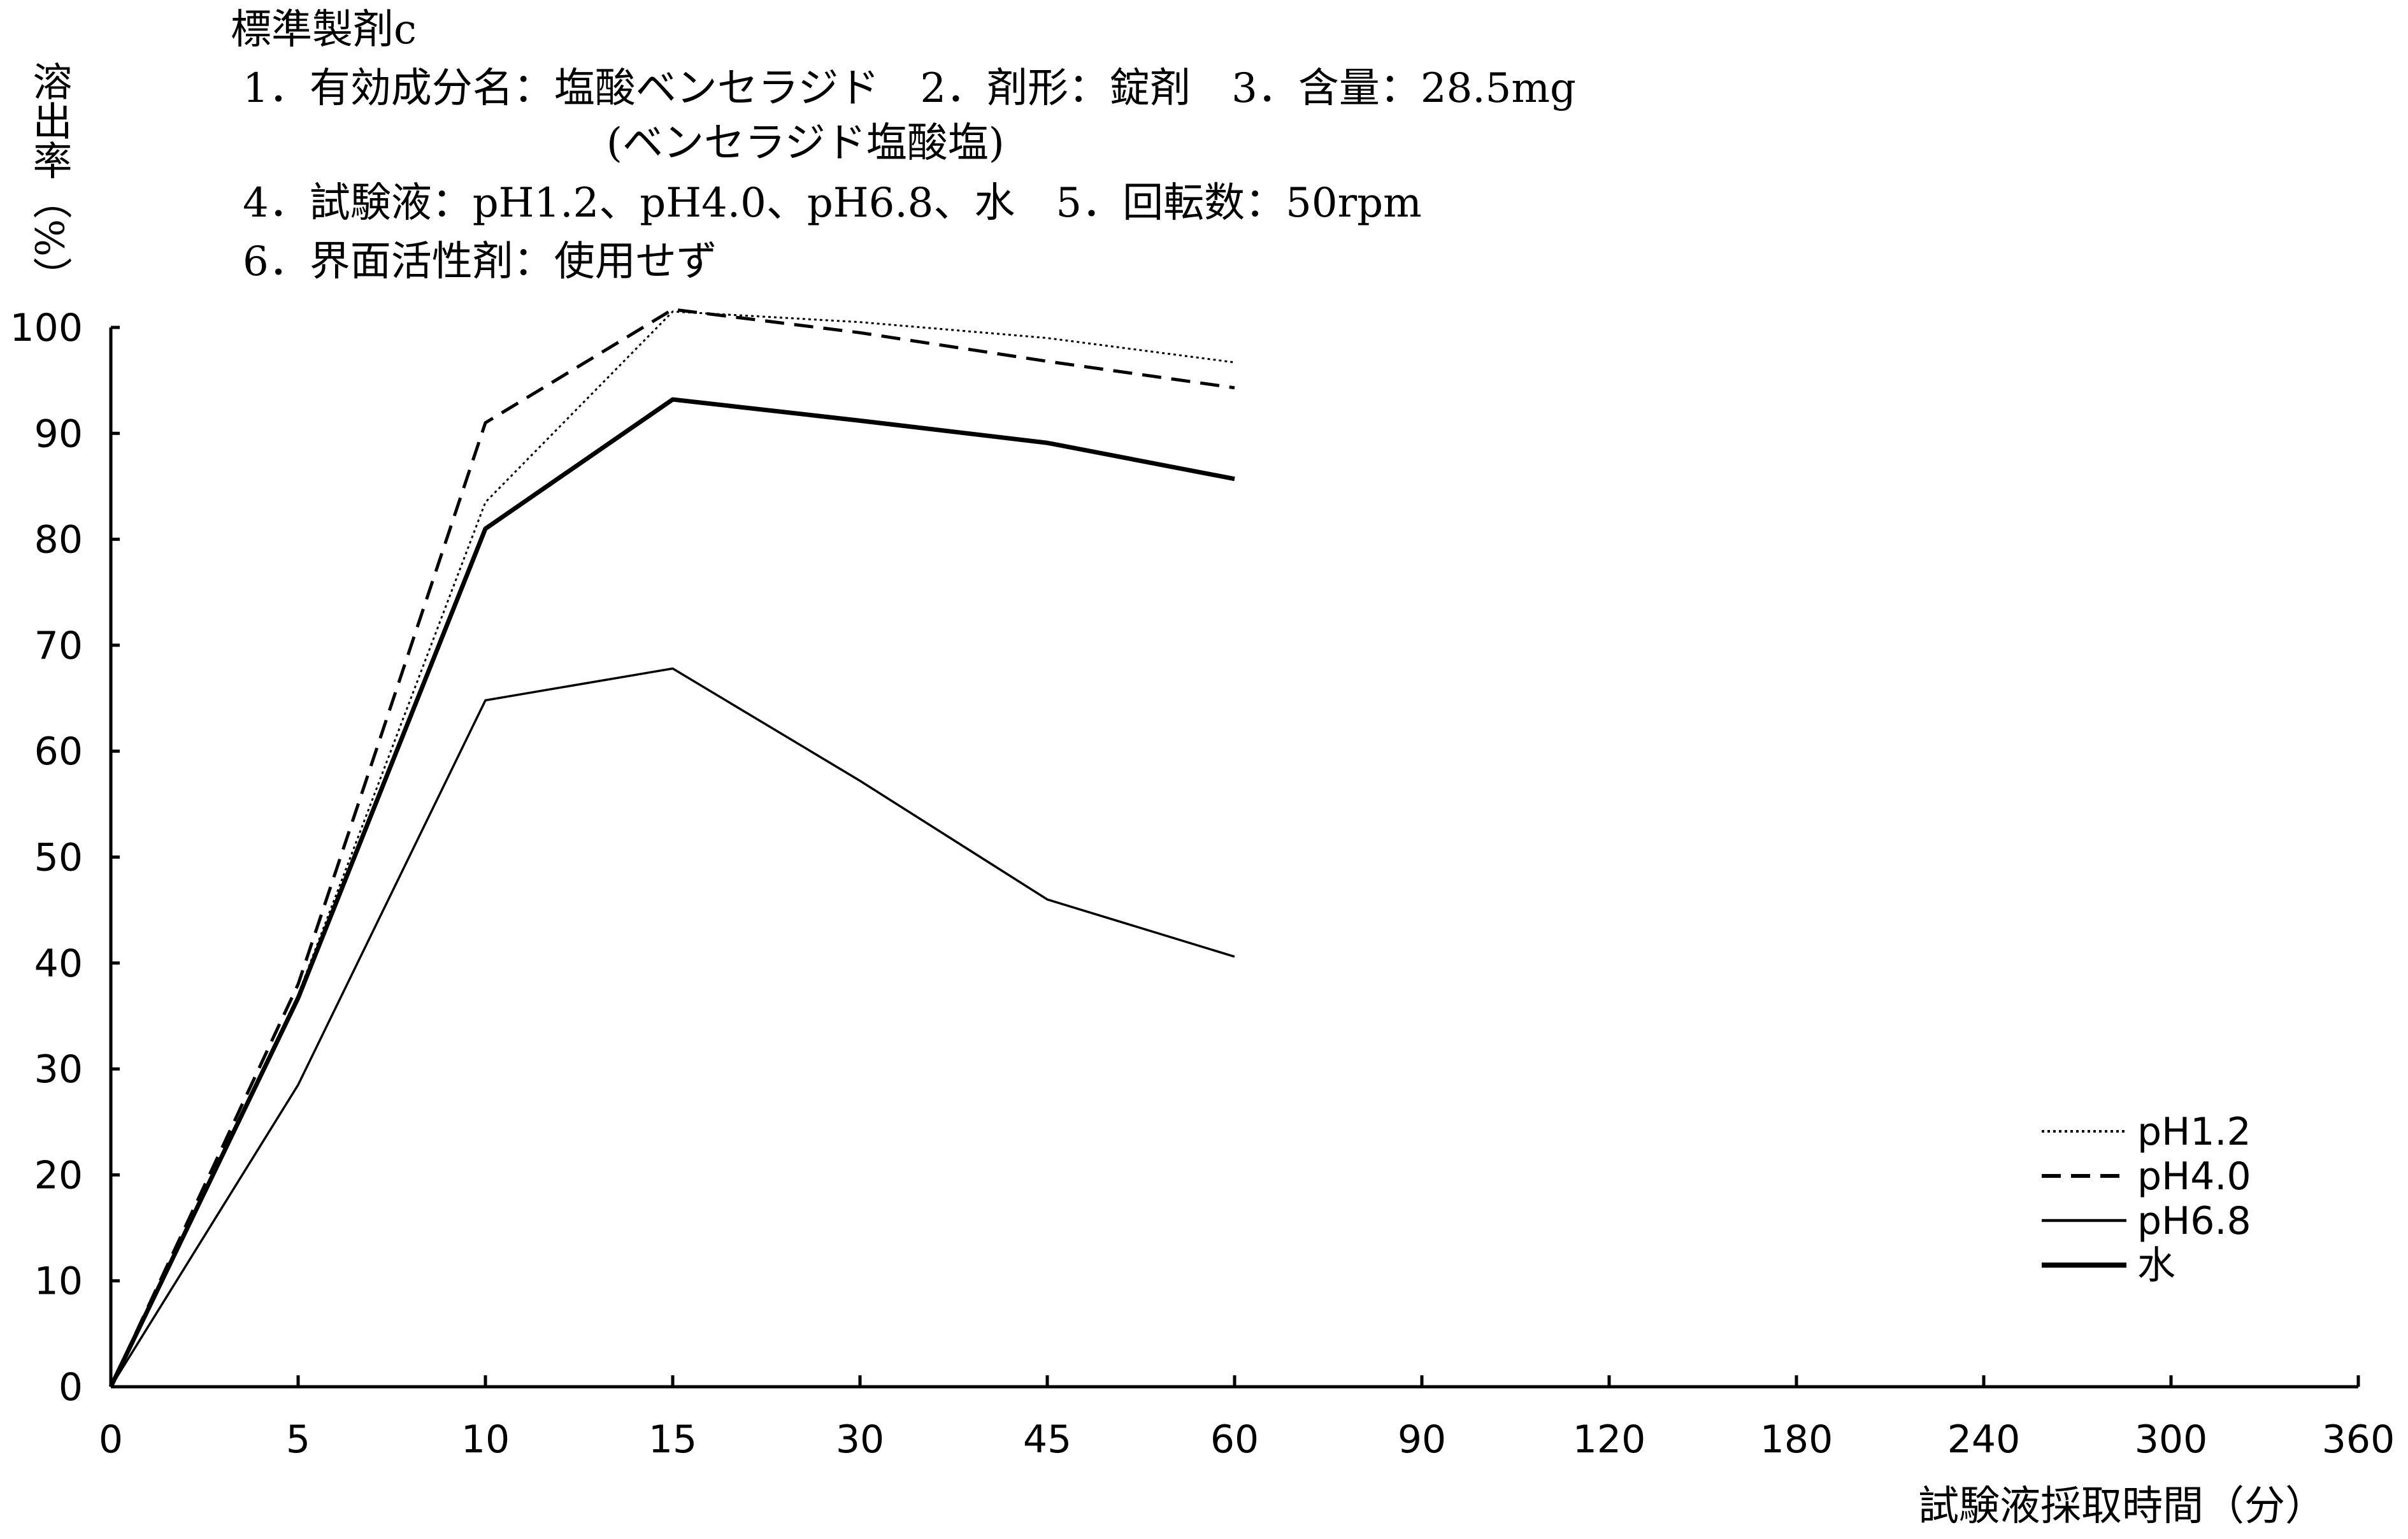 The image size is (2408, 1539). What do you see at coordinates (2194, 1176) in the screenshot?
I see `legend-label: pH4.0` at bounding box center [2194, 1176].